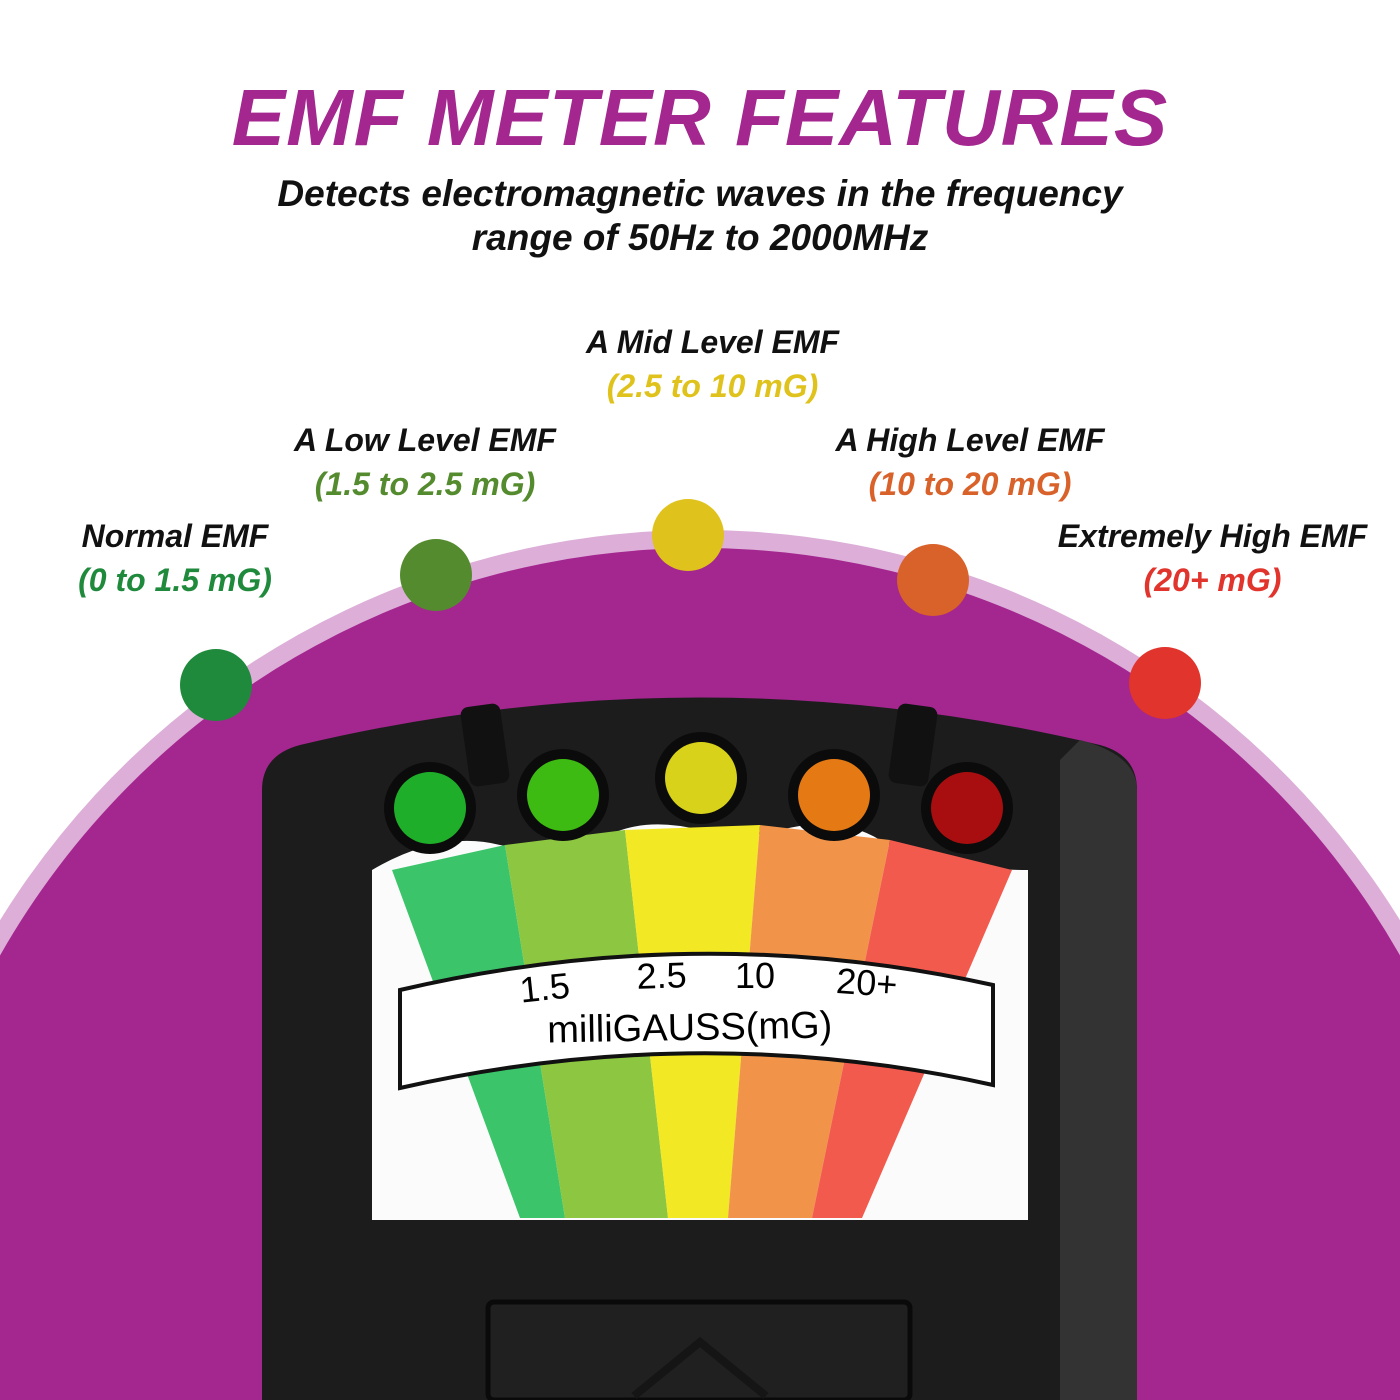  What do you see at coordinates (1212, 536) in the screenshot?
I see `level-name: Extremely High EMF` at bounding box center [1212, 536].